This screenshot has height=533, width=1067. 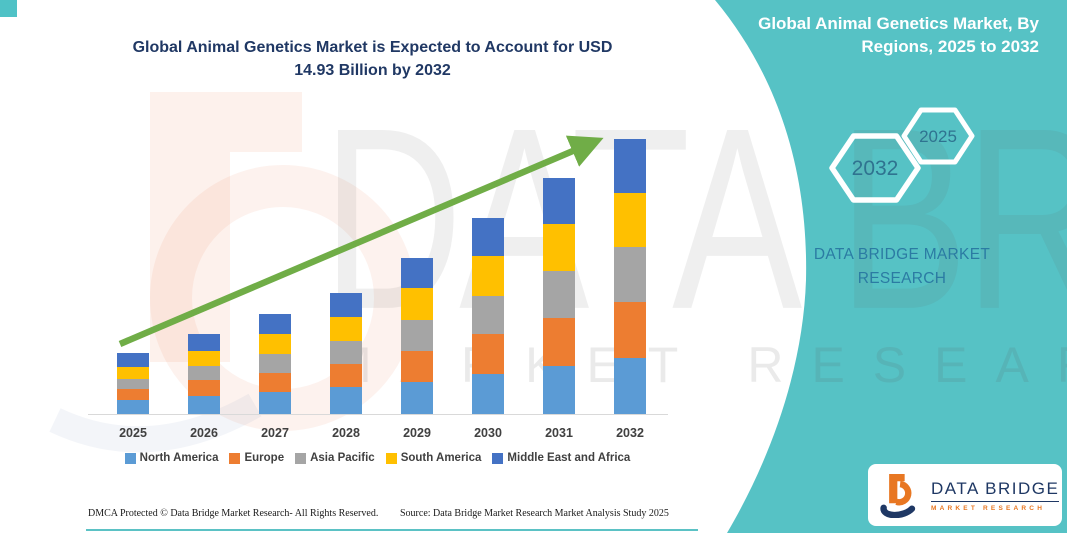 What do you see at coordinates (988, 508) in the screenshot?
I see `logo-tagline: MARKET RESEARCH` at bounding box center [988, 508].